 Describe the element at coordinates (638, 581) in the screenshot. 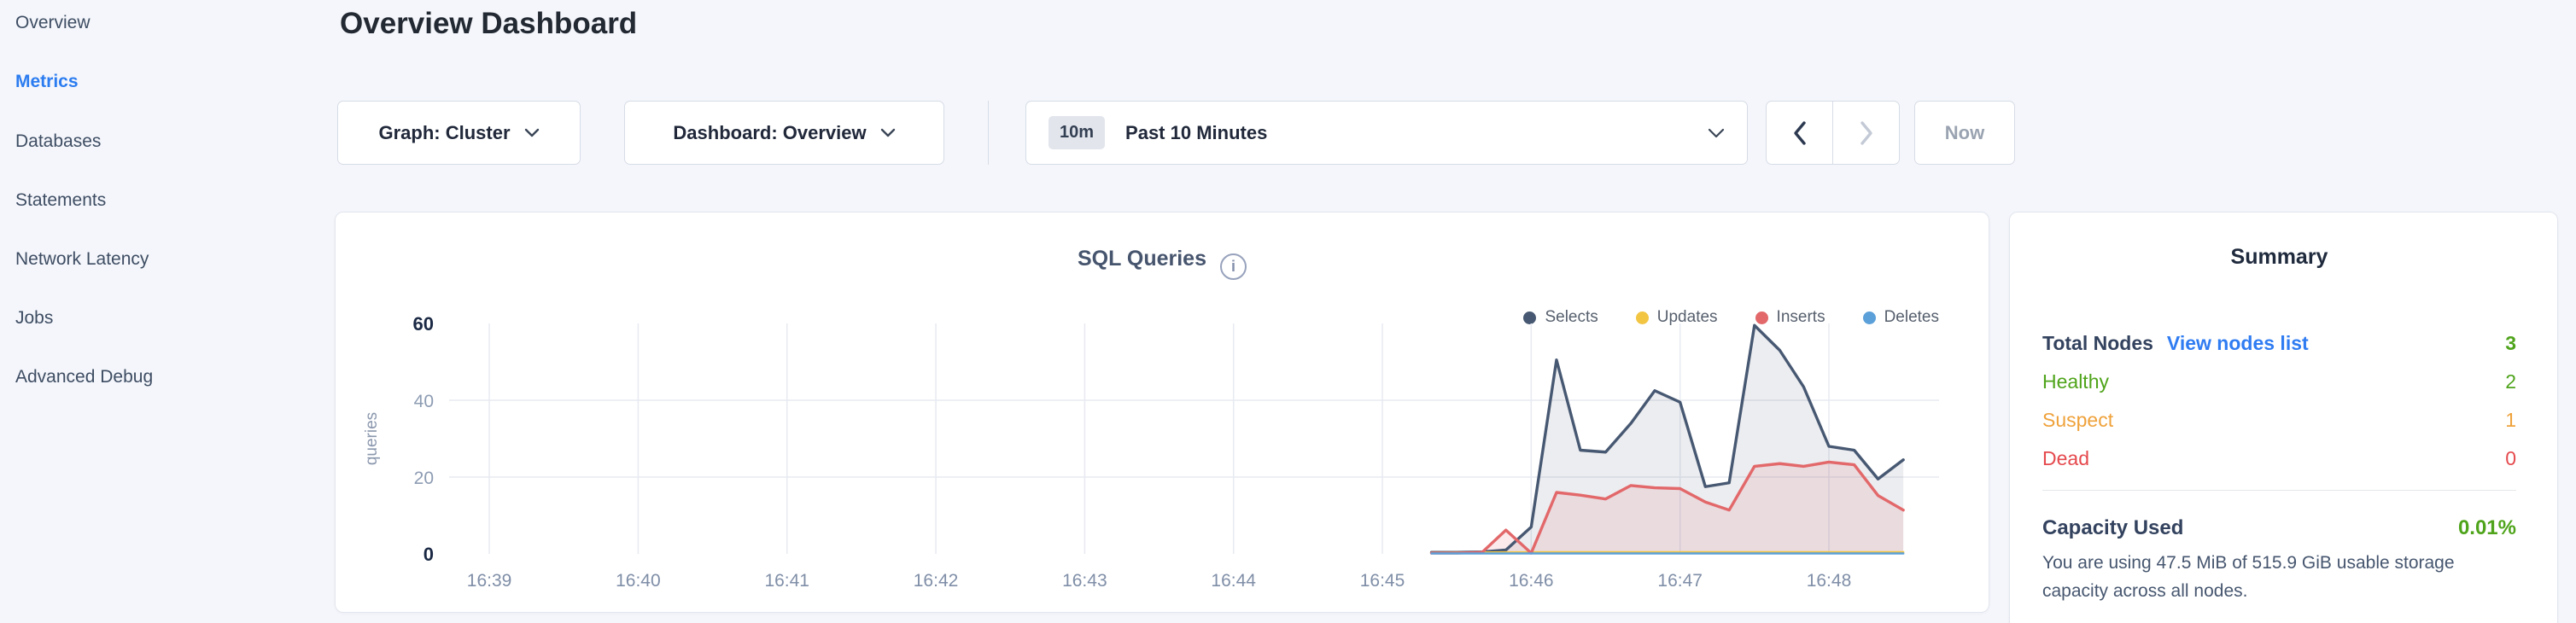

I see `svg-text: 16:40` at that location.